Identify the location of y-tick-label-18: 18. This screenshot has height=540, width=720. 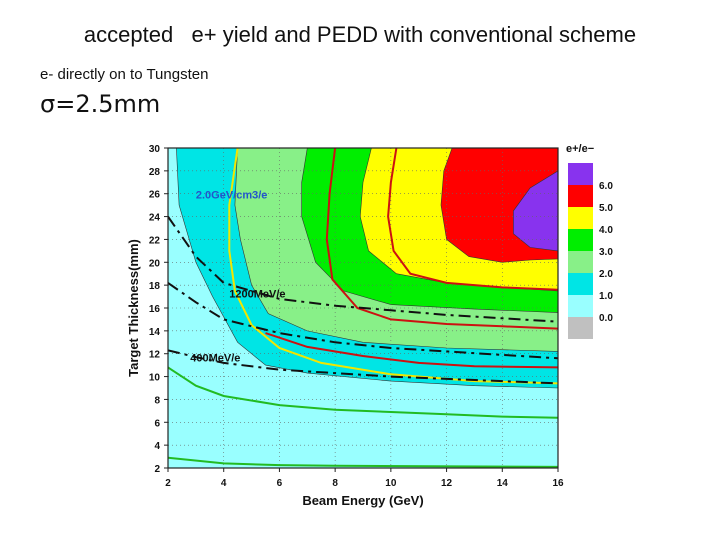
(155, 286).